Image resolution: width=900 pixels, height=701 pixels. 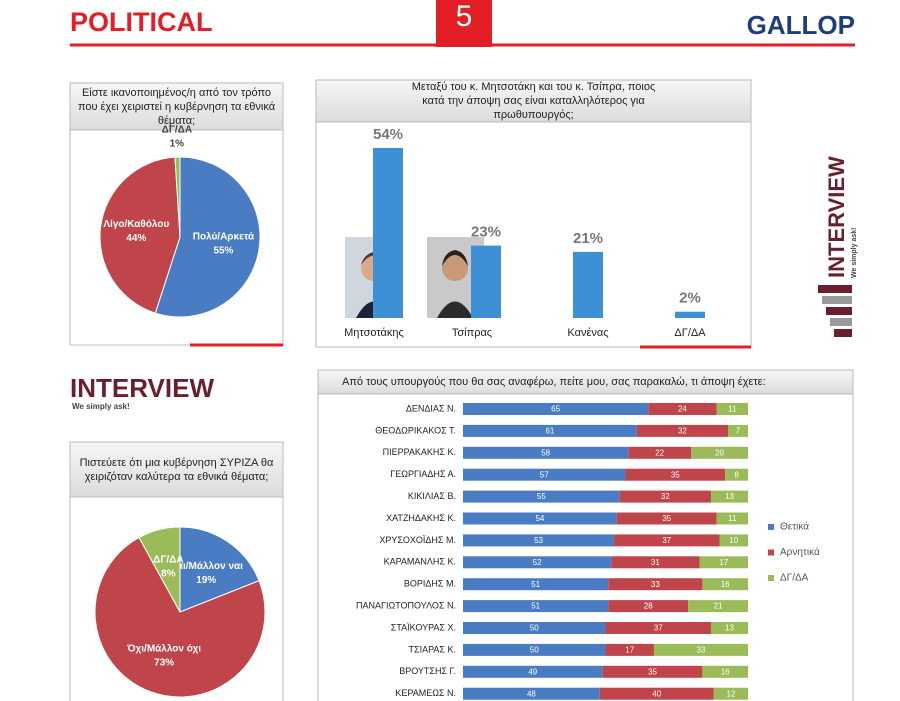 What do you see at coordinates (432, 496) in the screenshot?
I see `y-tick-label: ΚΙΚΙΛΙΑΣ Β.` at bounding box center [432, 496].